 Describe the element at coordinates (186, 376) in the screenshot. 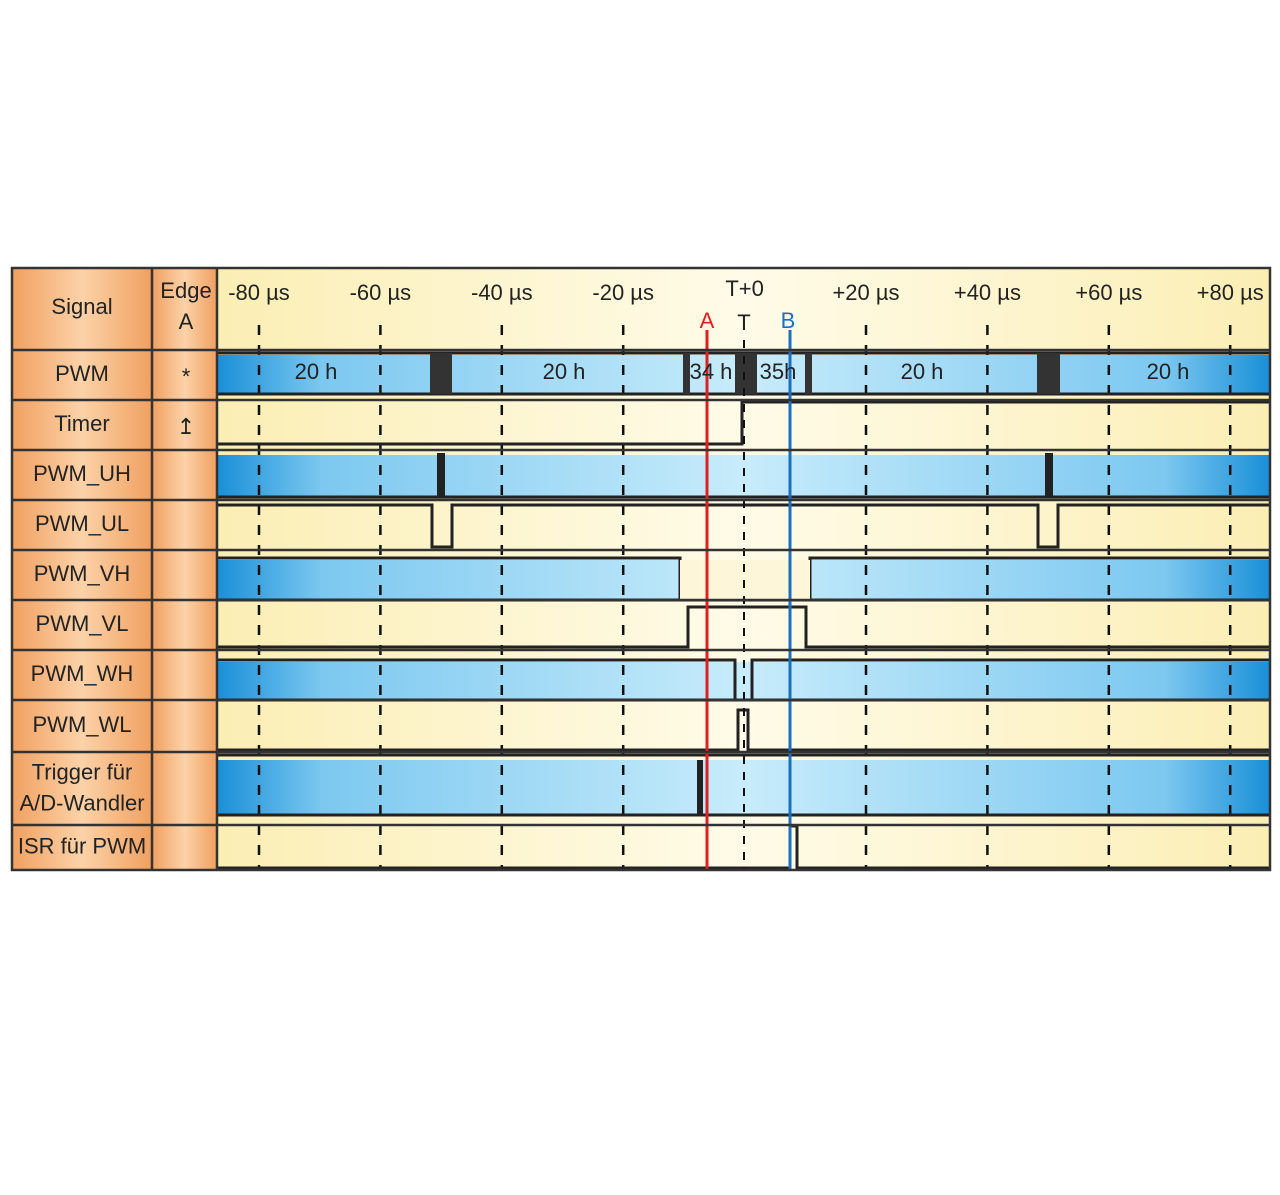

I see `edge-setting: *` at that location.